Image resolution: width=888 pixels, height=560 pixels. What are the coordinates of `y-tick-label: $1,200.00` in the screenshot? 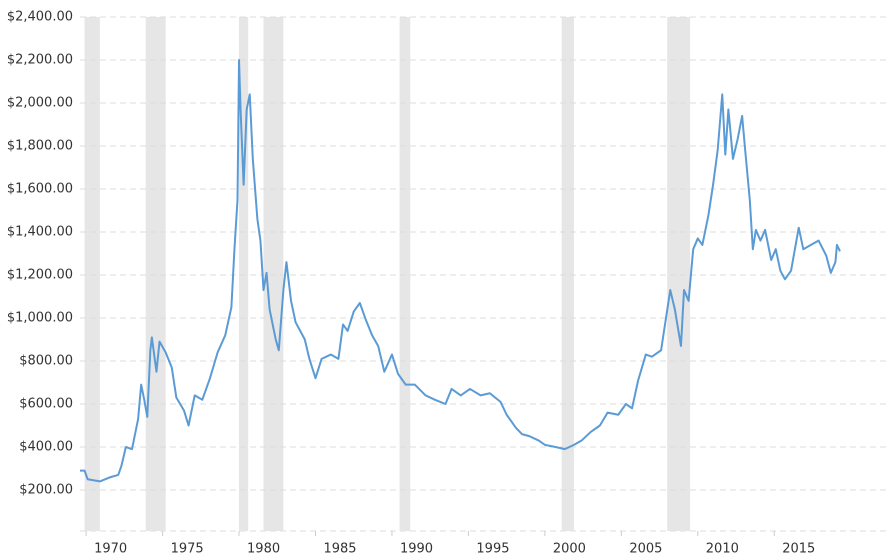 It's located at (40, 275).